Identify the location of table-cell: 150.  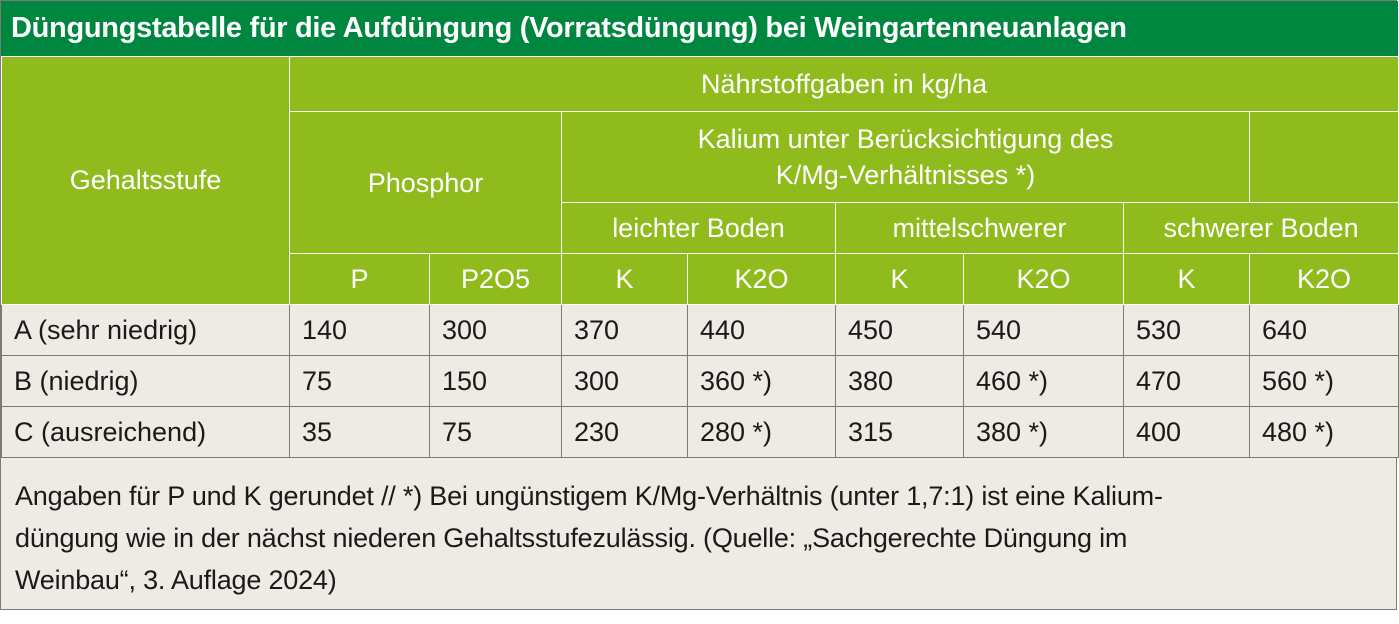
(495, 381).